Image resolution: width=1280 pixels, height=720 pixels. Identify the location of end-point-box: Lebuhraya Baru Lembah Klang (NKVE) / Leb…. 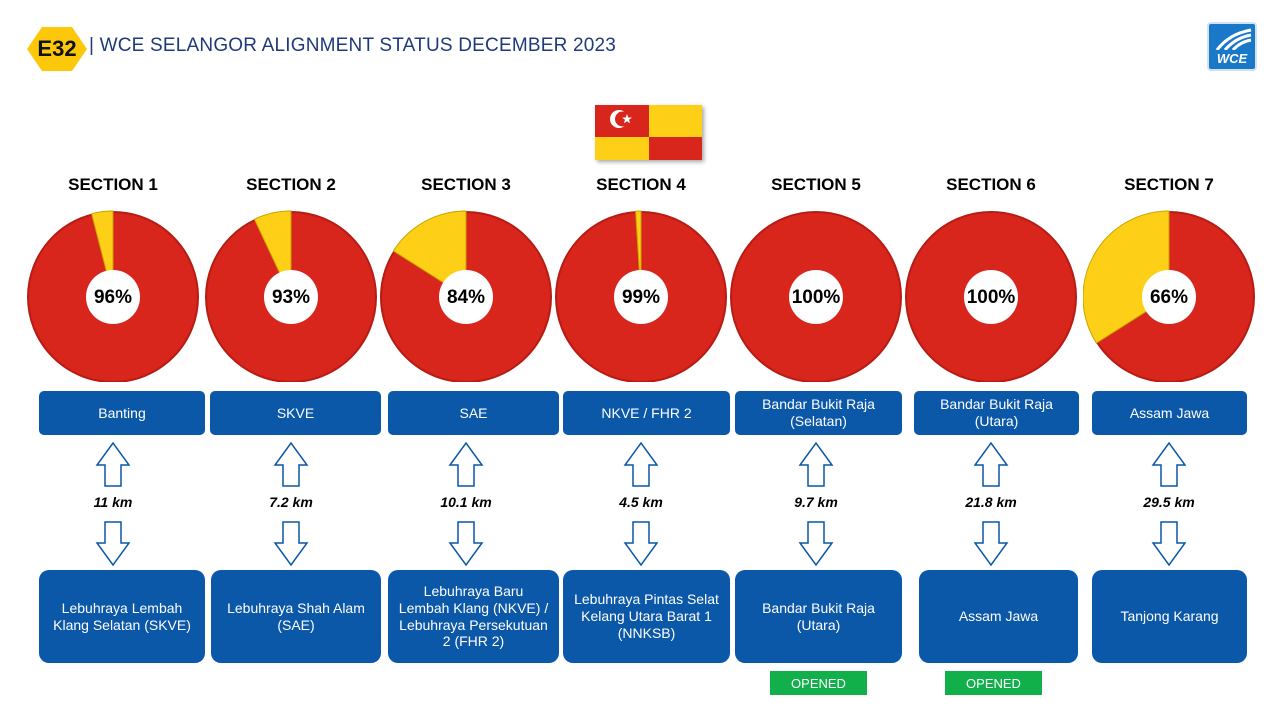
(473, 616).